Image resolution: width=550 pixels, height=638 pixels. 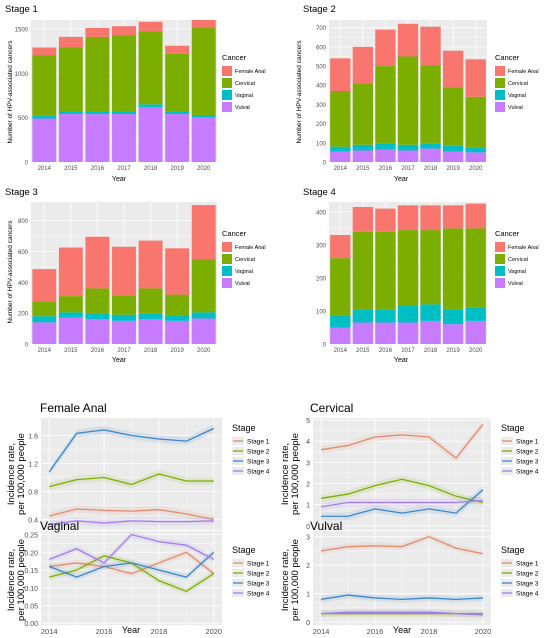 I want to click on x-tick-label: 2018, so click(x=151, y=351).